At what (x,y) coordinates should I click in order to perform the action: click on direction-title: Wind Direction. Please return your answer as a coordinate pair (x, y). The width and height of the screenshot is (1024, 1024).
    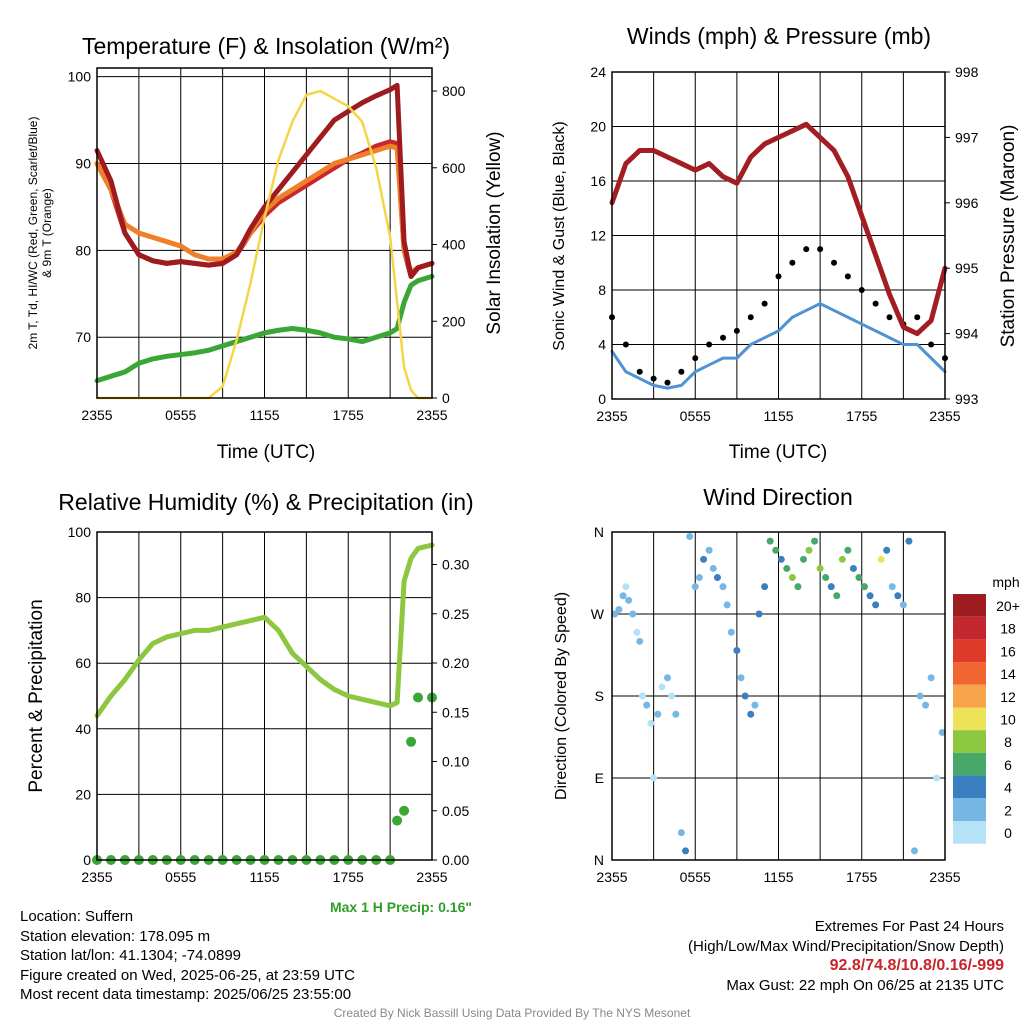
    Looking at the image, I should click on (778, 497).